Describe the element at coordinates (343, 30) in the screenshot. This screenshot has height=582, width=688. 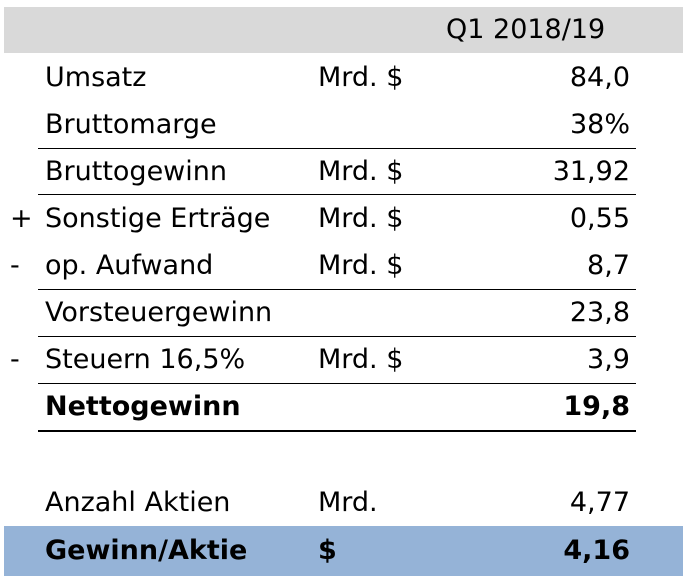
I see `header-band` at that location.